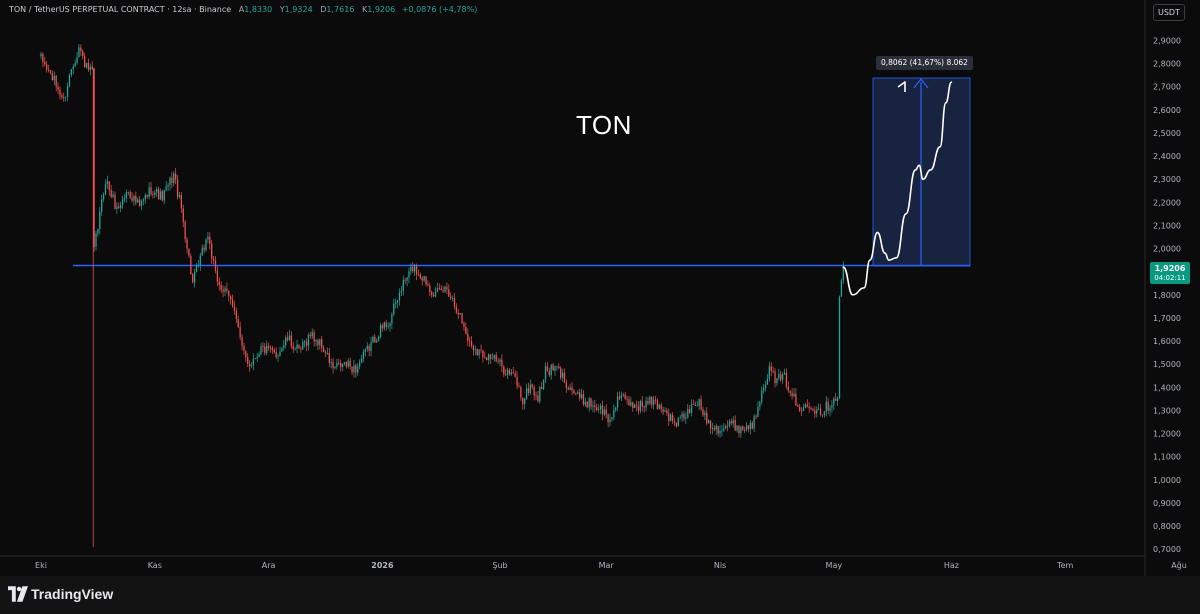 Image resolution: width=1200 pixels, height=614 pixels. Describe the element at coordinates (1167, 87) in the screenshot. I see `price-tick-label: 2,7000` at that location.